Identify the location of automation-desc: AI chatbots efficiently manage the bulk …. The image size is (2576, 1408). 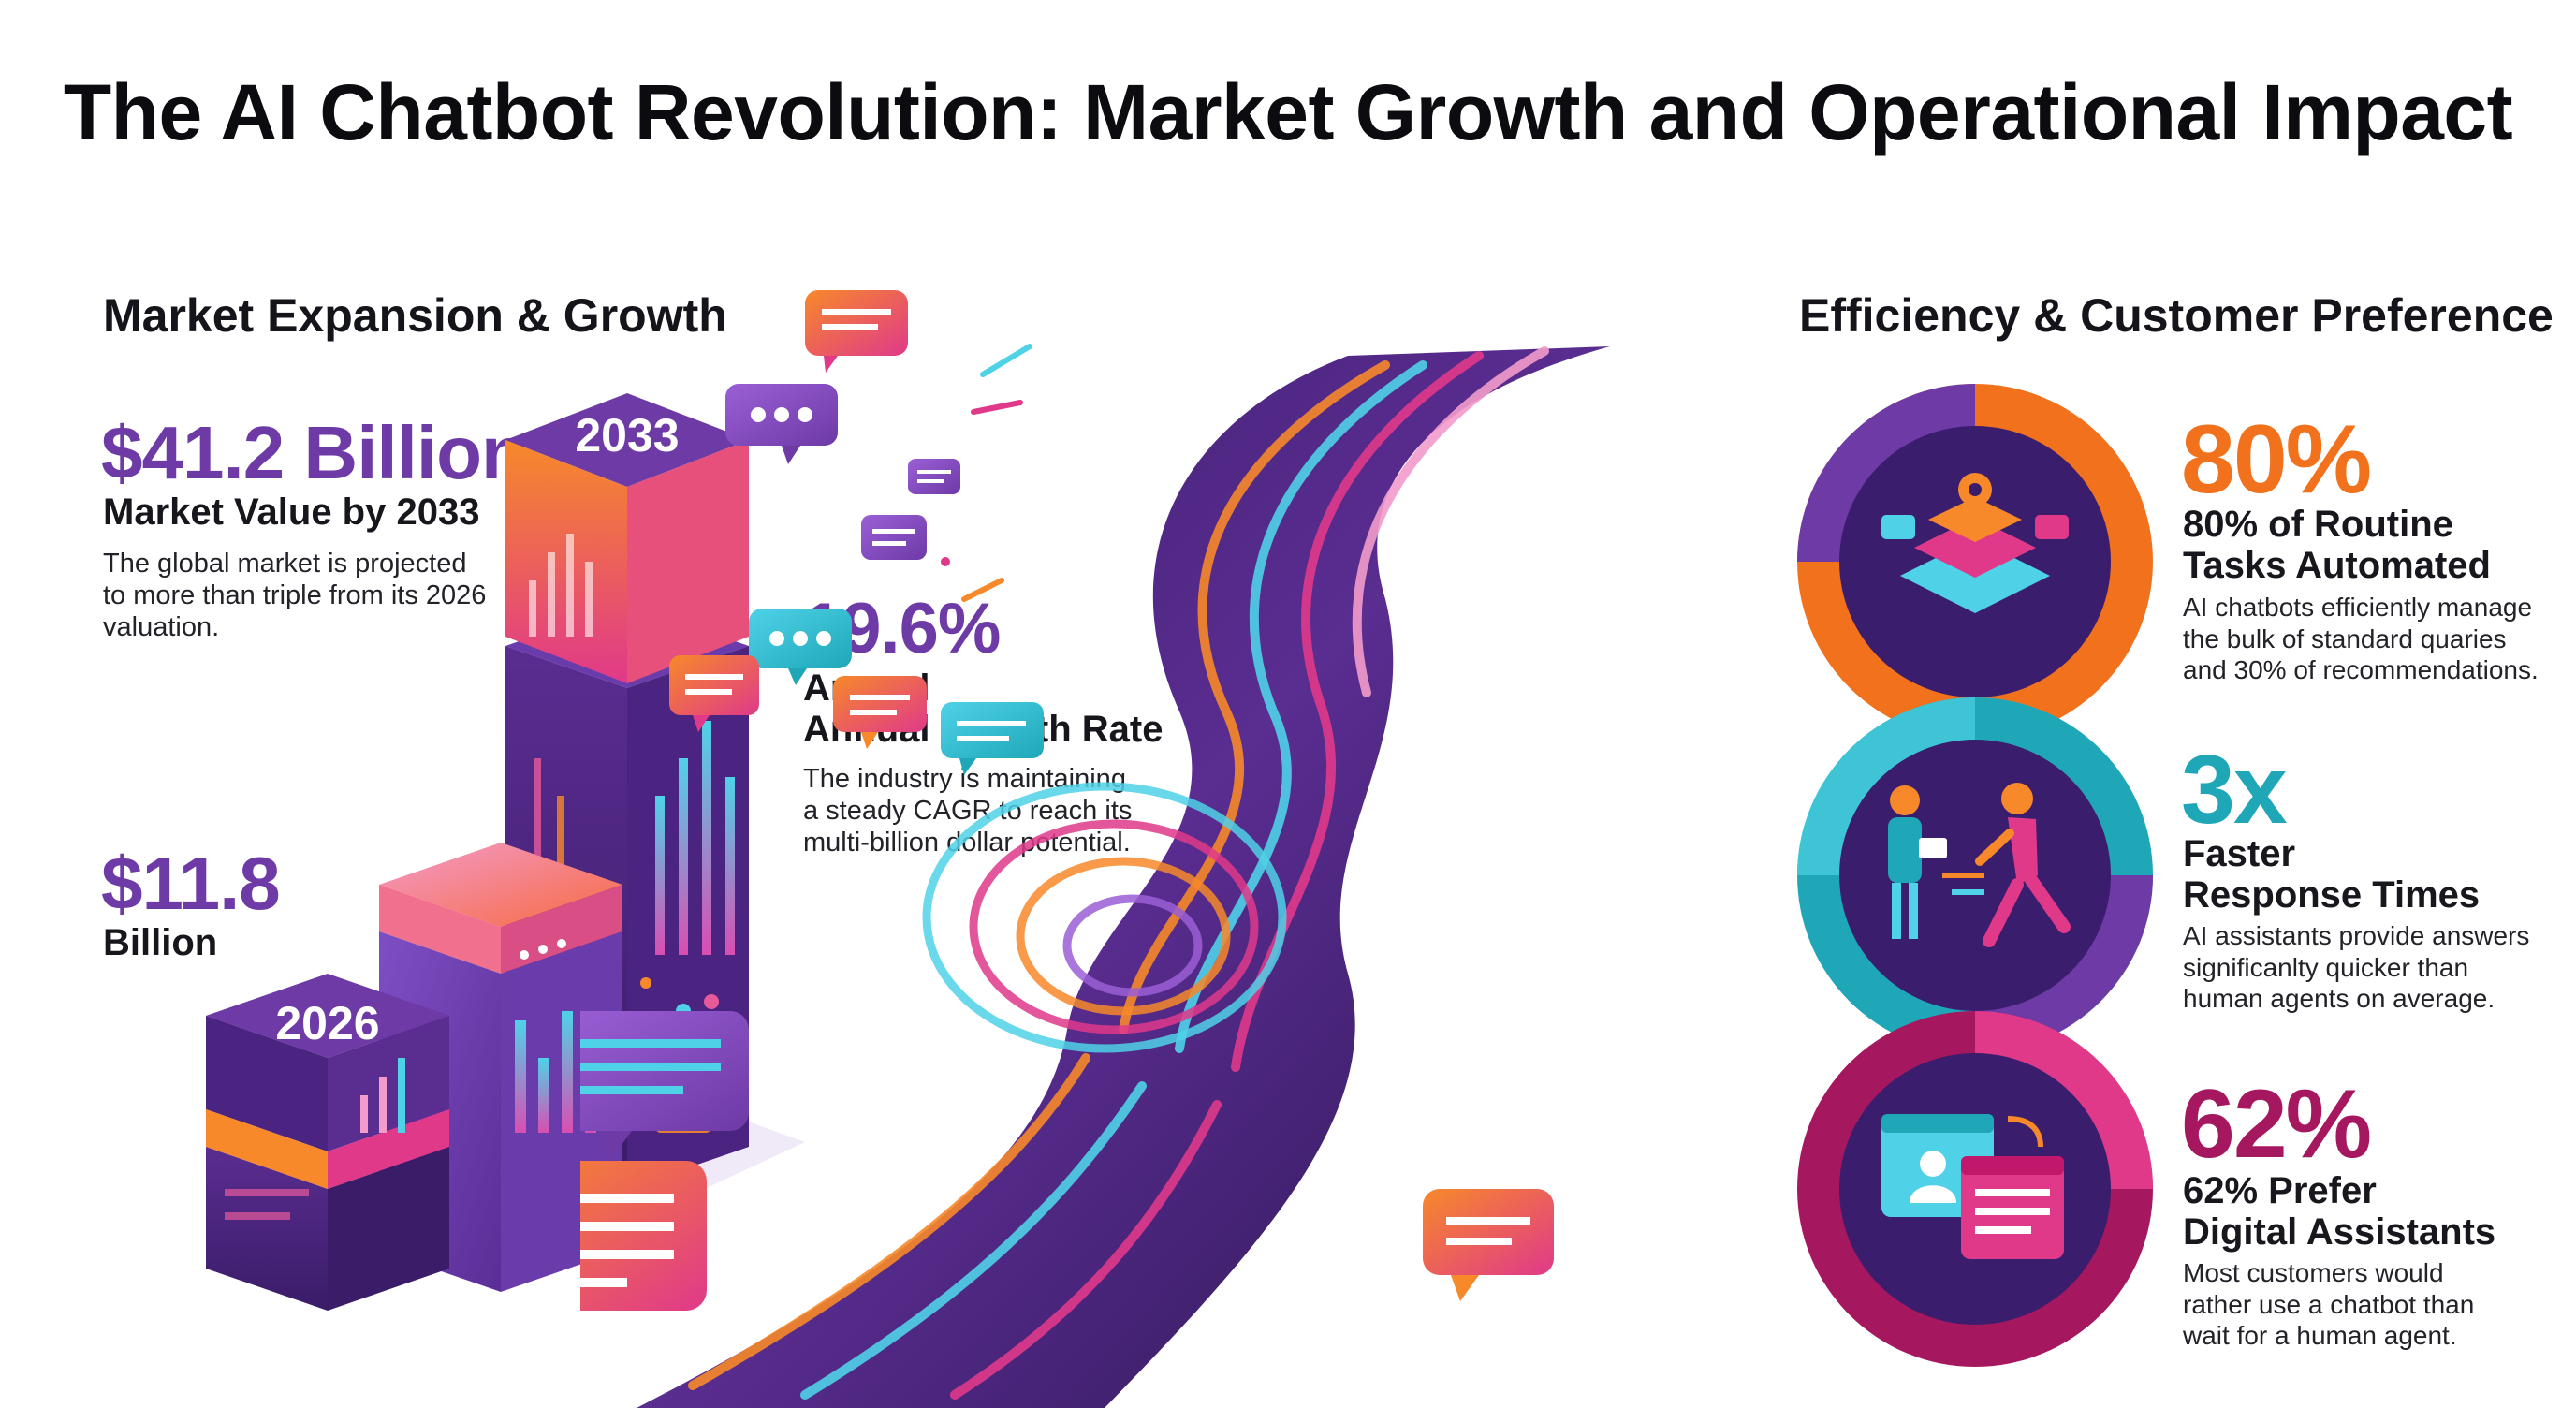
(2361, 639).